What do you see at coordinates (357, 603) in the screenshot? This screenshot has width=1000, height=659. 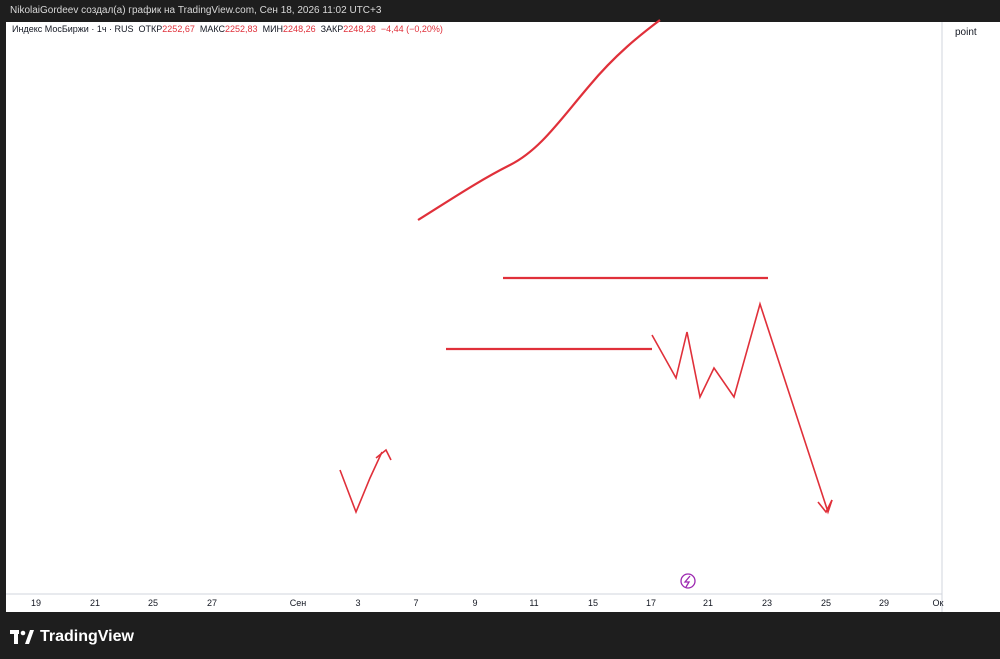 I see `x-tick-label: 3` at bounding box center [357, 603].